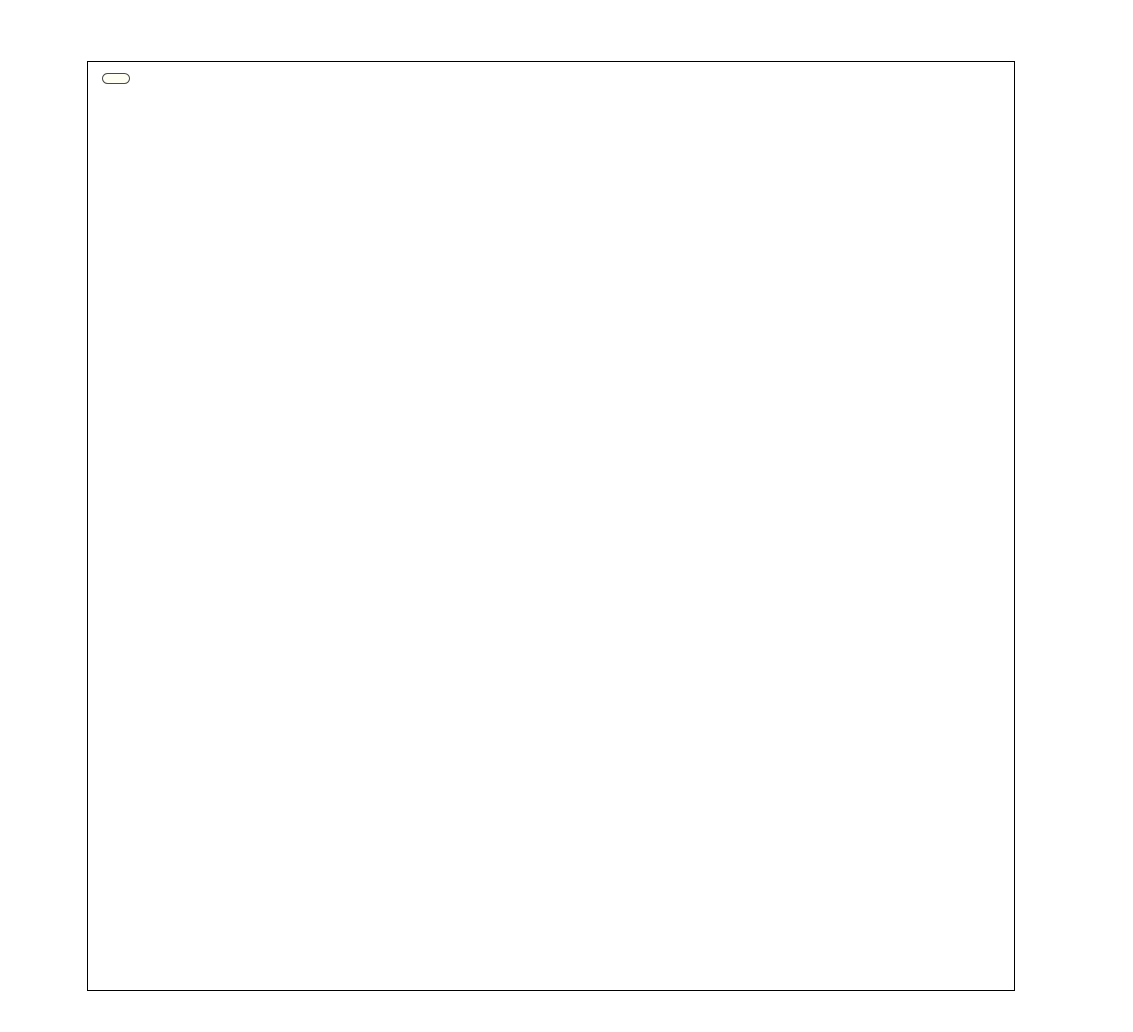  Describe the element at coordinates (1050, 525) in the screenshot. I see `colorbar-extend-arrows` at that location.